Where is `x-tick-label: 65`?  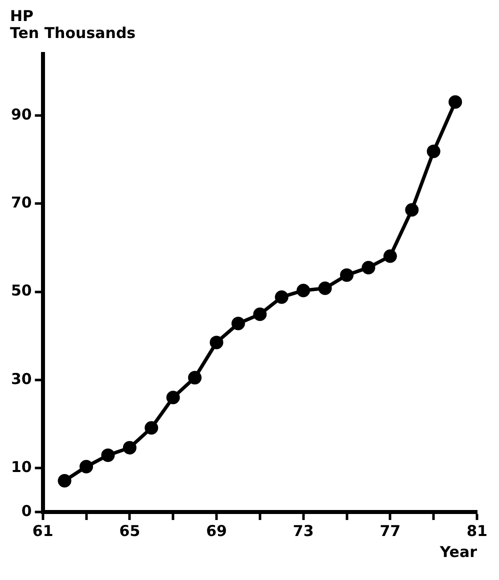 x-tick-label: 65 is located at coordinates (129, 531).